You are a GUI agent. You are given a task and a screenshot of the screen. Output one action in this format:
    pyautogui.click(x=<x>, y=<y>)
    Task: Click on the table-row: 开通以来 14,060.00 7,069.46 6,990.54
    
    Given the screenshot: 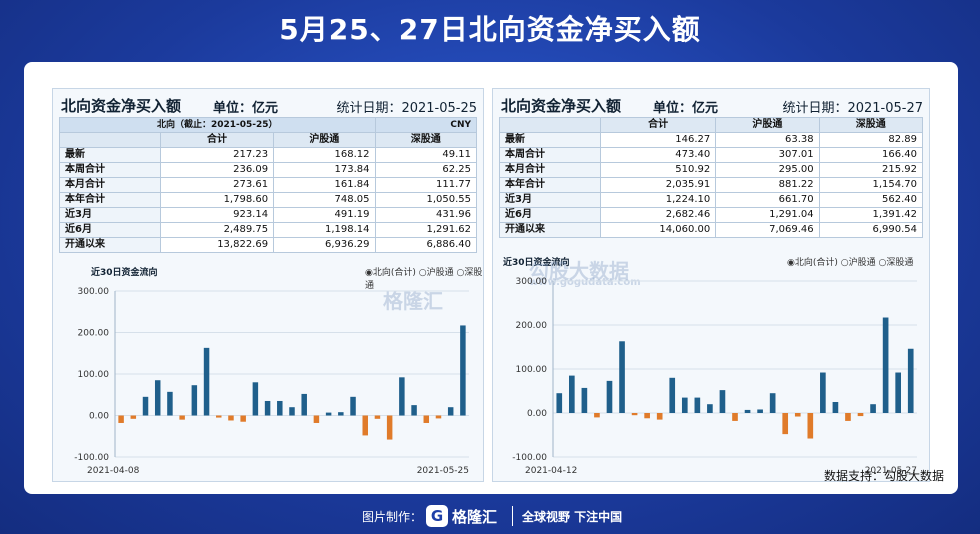 What is the action you would take?
    pyautogui.click(x=711, y=230)
    